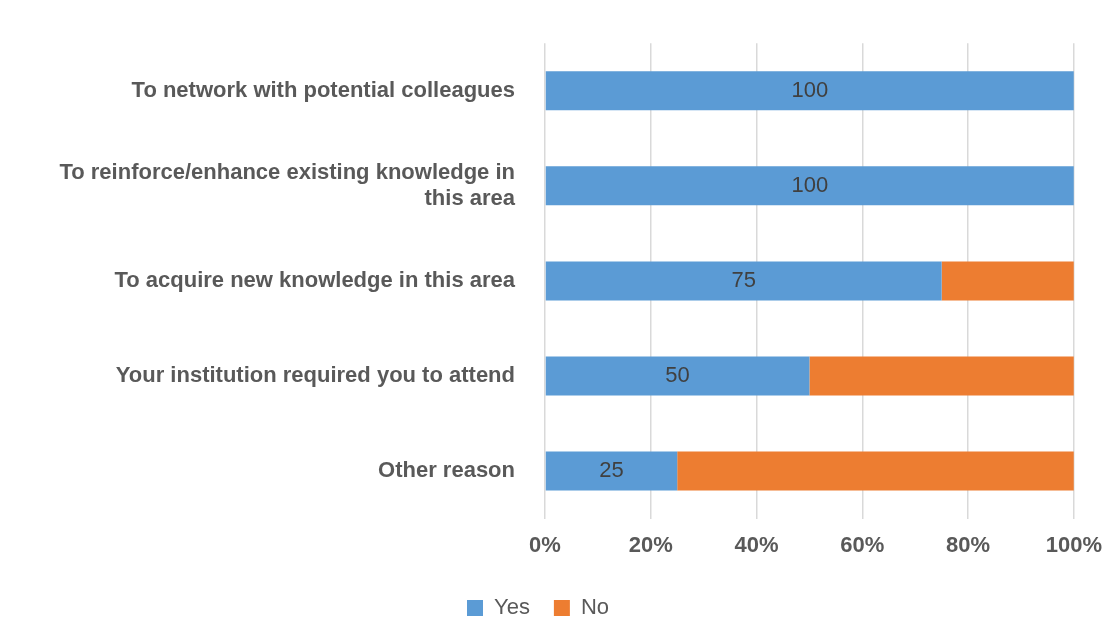 This screenshot has height=629, width=1116. I want to click on x-tick-label: 80%, so click(968, 544).